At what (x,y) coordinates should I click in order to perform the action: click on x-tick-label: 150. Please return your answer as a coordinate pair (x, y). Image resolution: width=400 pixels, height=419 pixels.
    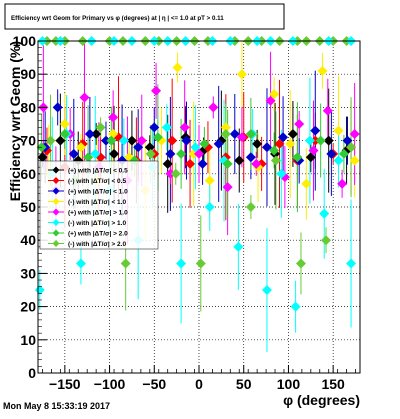
    Looking at the image, I should click on (333, 384).